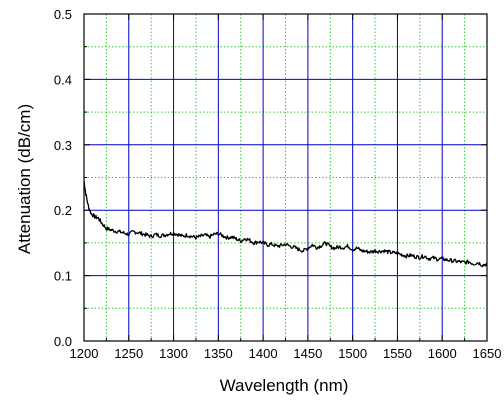 This screenshot has width=504, height=402. What do you see at coordinates (173, 353) in the screenshot?
I see `x-tick-label: 1300` at bounding box center [173, 353].